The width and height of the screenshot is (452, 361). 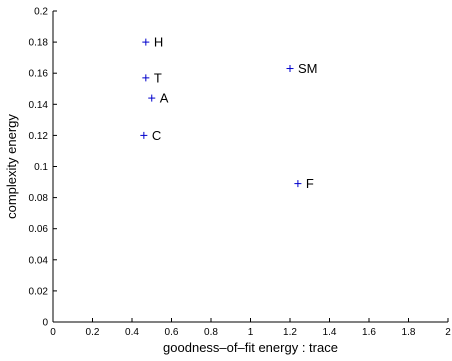 What do you see at coordinates (39, 74) in the screenshot?
I see `y-tick-label: 0.16` at bounding box center [39, 74].